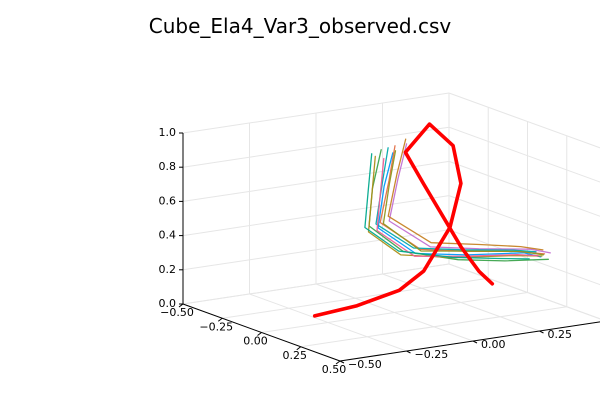 This screenshot has width=600, height=400. Describe the element at coordinates (432, 354) in the screenshot. I see `y-tick-label: −0.25` at that location.